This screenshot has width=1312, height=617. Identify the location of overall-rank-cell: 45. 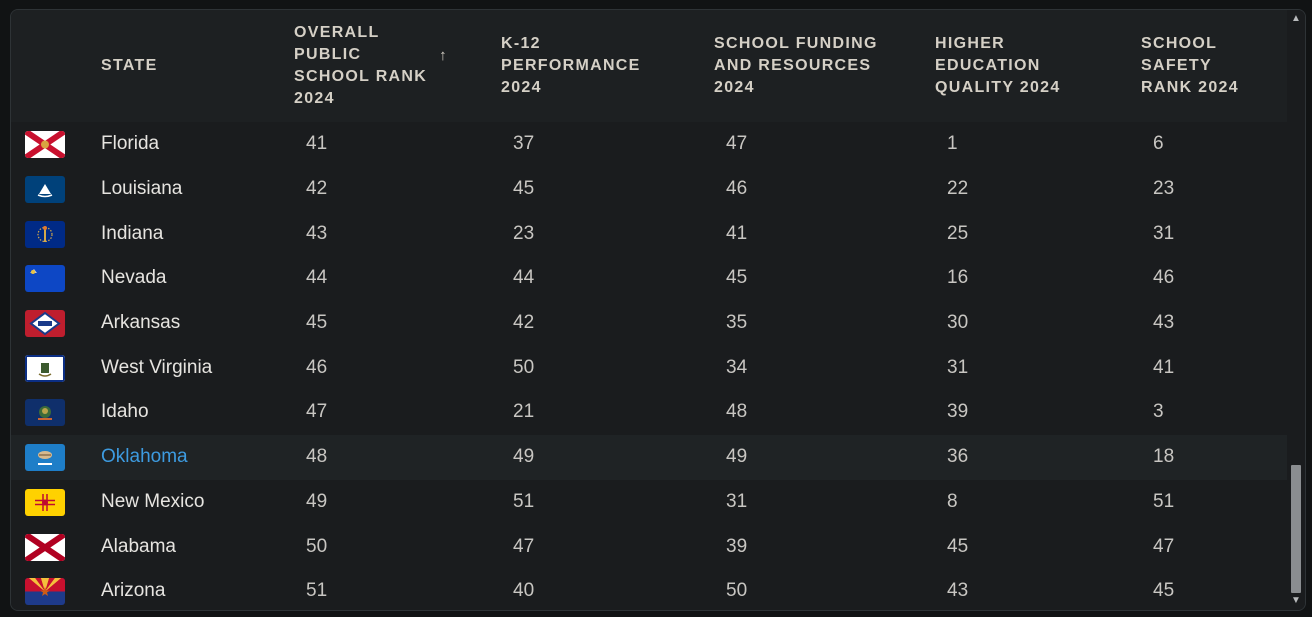
(317, 323).